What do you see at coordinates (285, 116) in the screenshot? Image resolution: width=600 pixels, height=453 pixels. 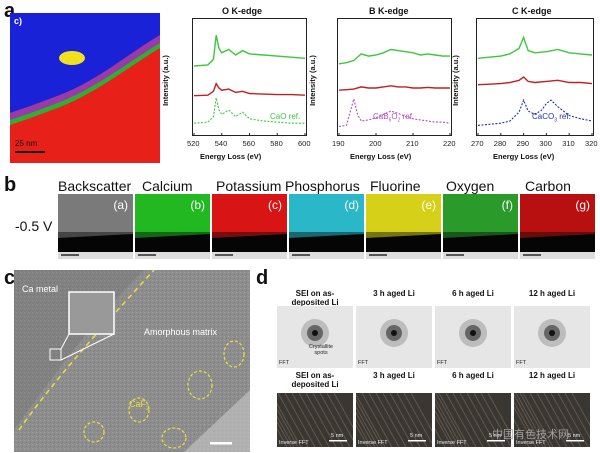 I see `legend-label: CaO ref.` at bounding box center [285, 116].